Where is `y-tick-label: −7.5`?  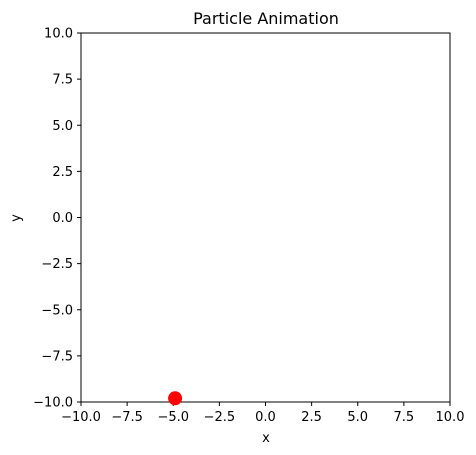 y-tick-label: −7.5 is located at coordinates (57, 356).